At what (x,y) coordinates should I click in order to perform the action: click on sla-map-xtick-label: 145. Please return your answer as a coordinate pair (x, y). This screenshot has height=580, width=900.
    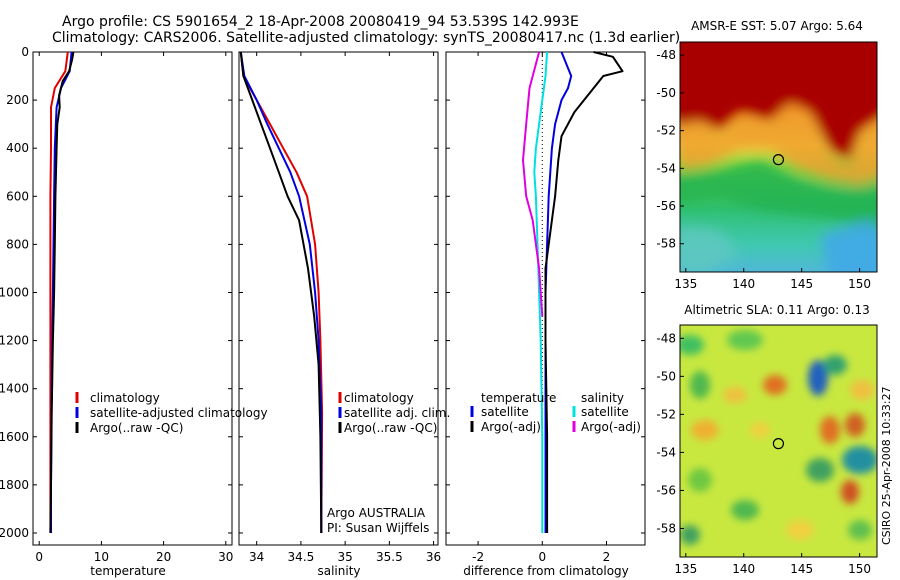
    Looking at the image, I should click on (801, 569).